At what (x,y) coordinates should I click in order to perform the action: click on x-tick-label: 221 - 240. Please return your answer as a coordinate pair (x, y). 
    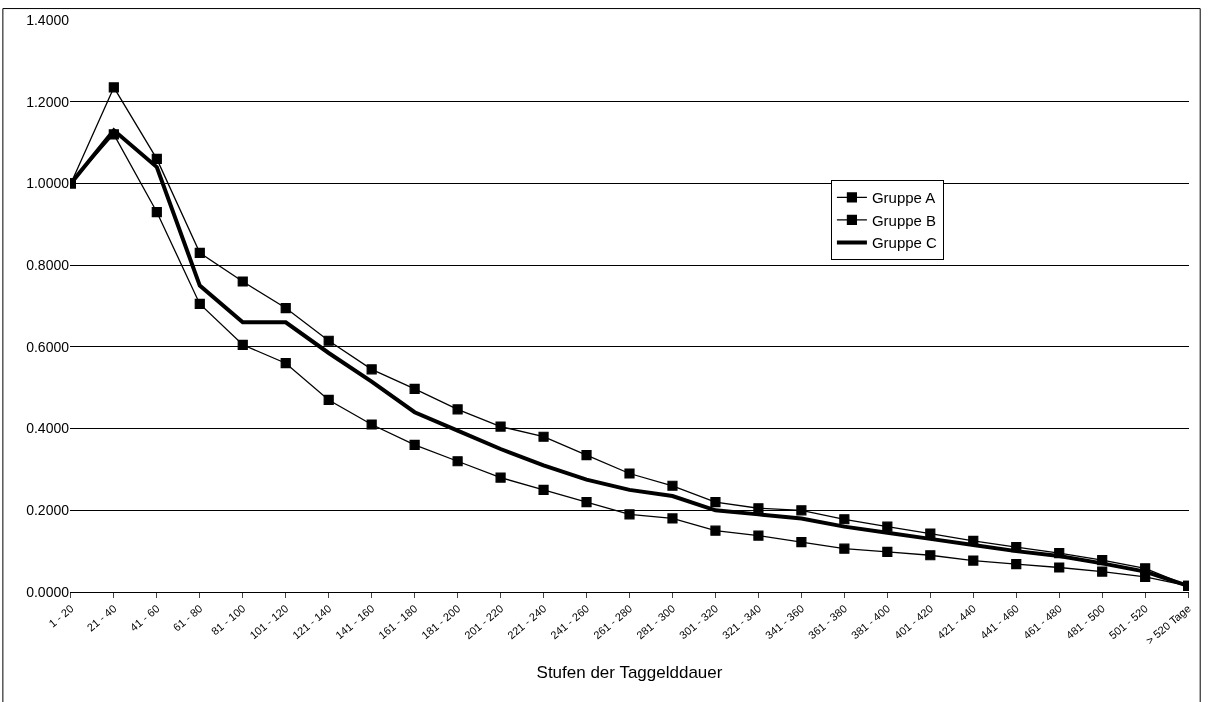
    Looking at the image, I should click on (527, 622).